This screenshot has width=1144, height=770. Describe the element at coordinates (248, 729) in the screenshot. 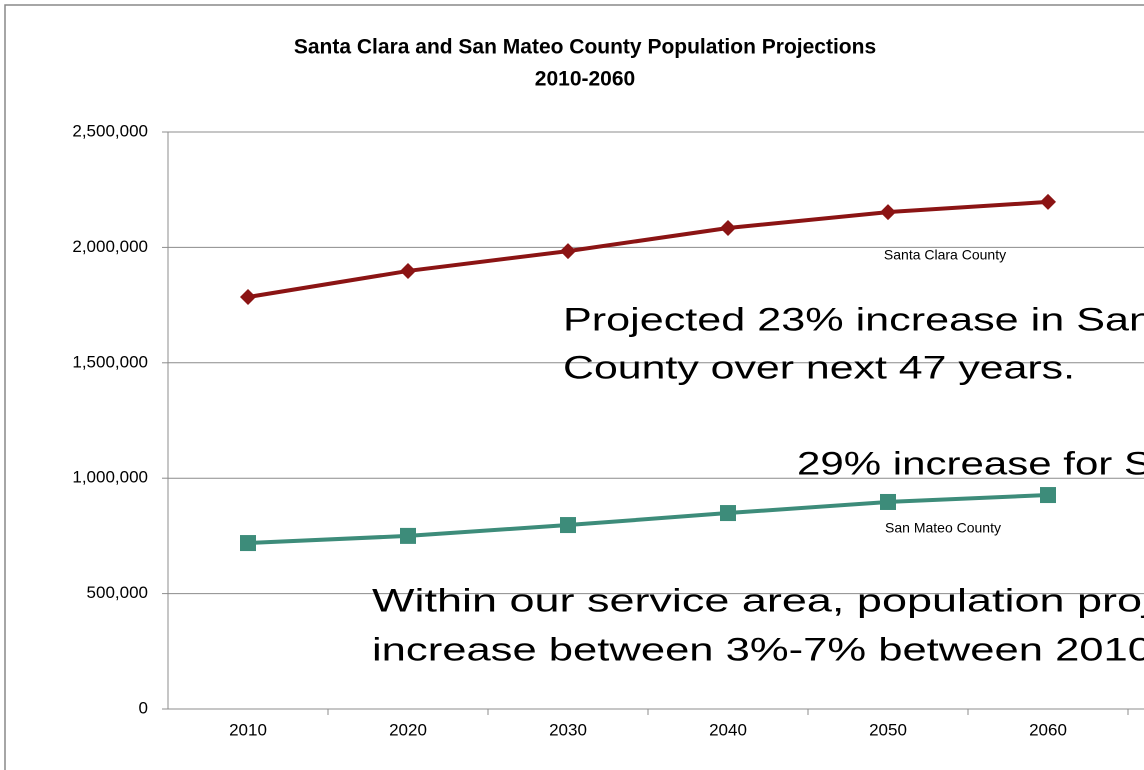

I see `x-tick-label: 2010` at that location.